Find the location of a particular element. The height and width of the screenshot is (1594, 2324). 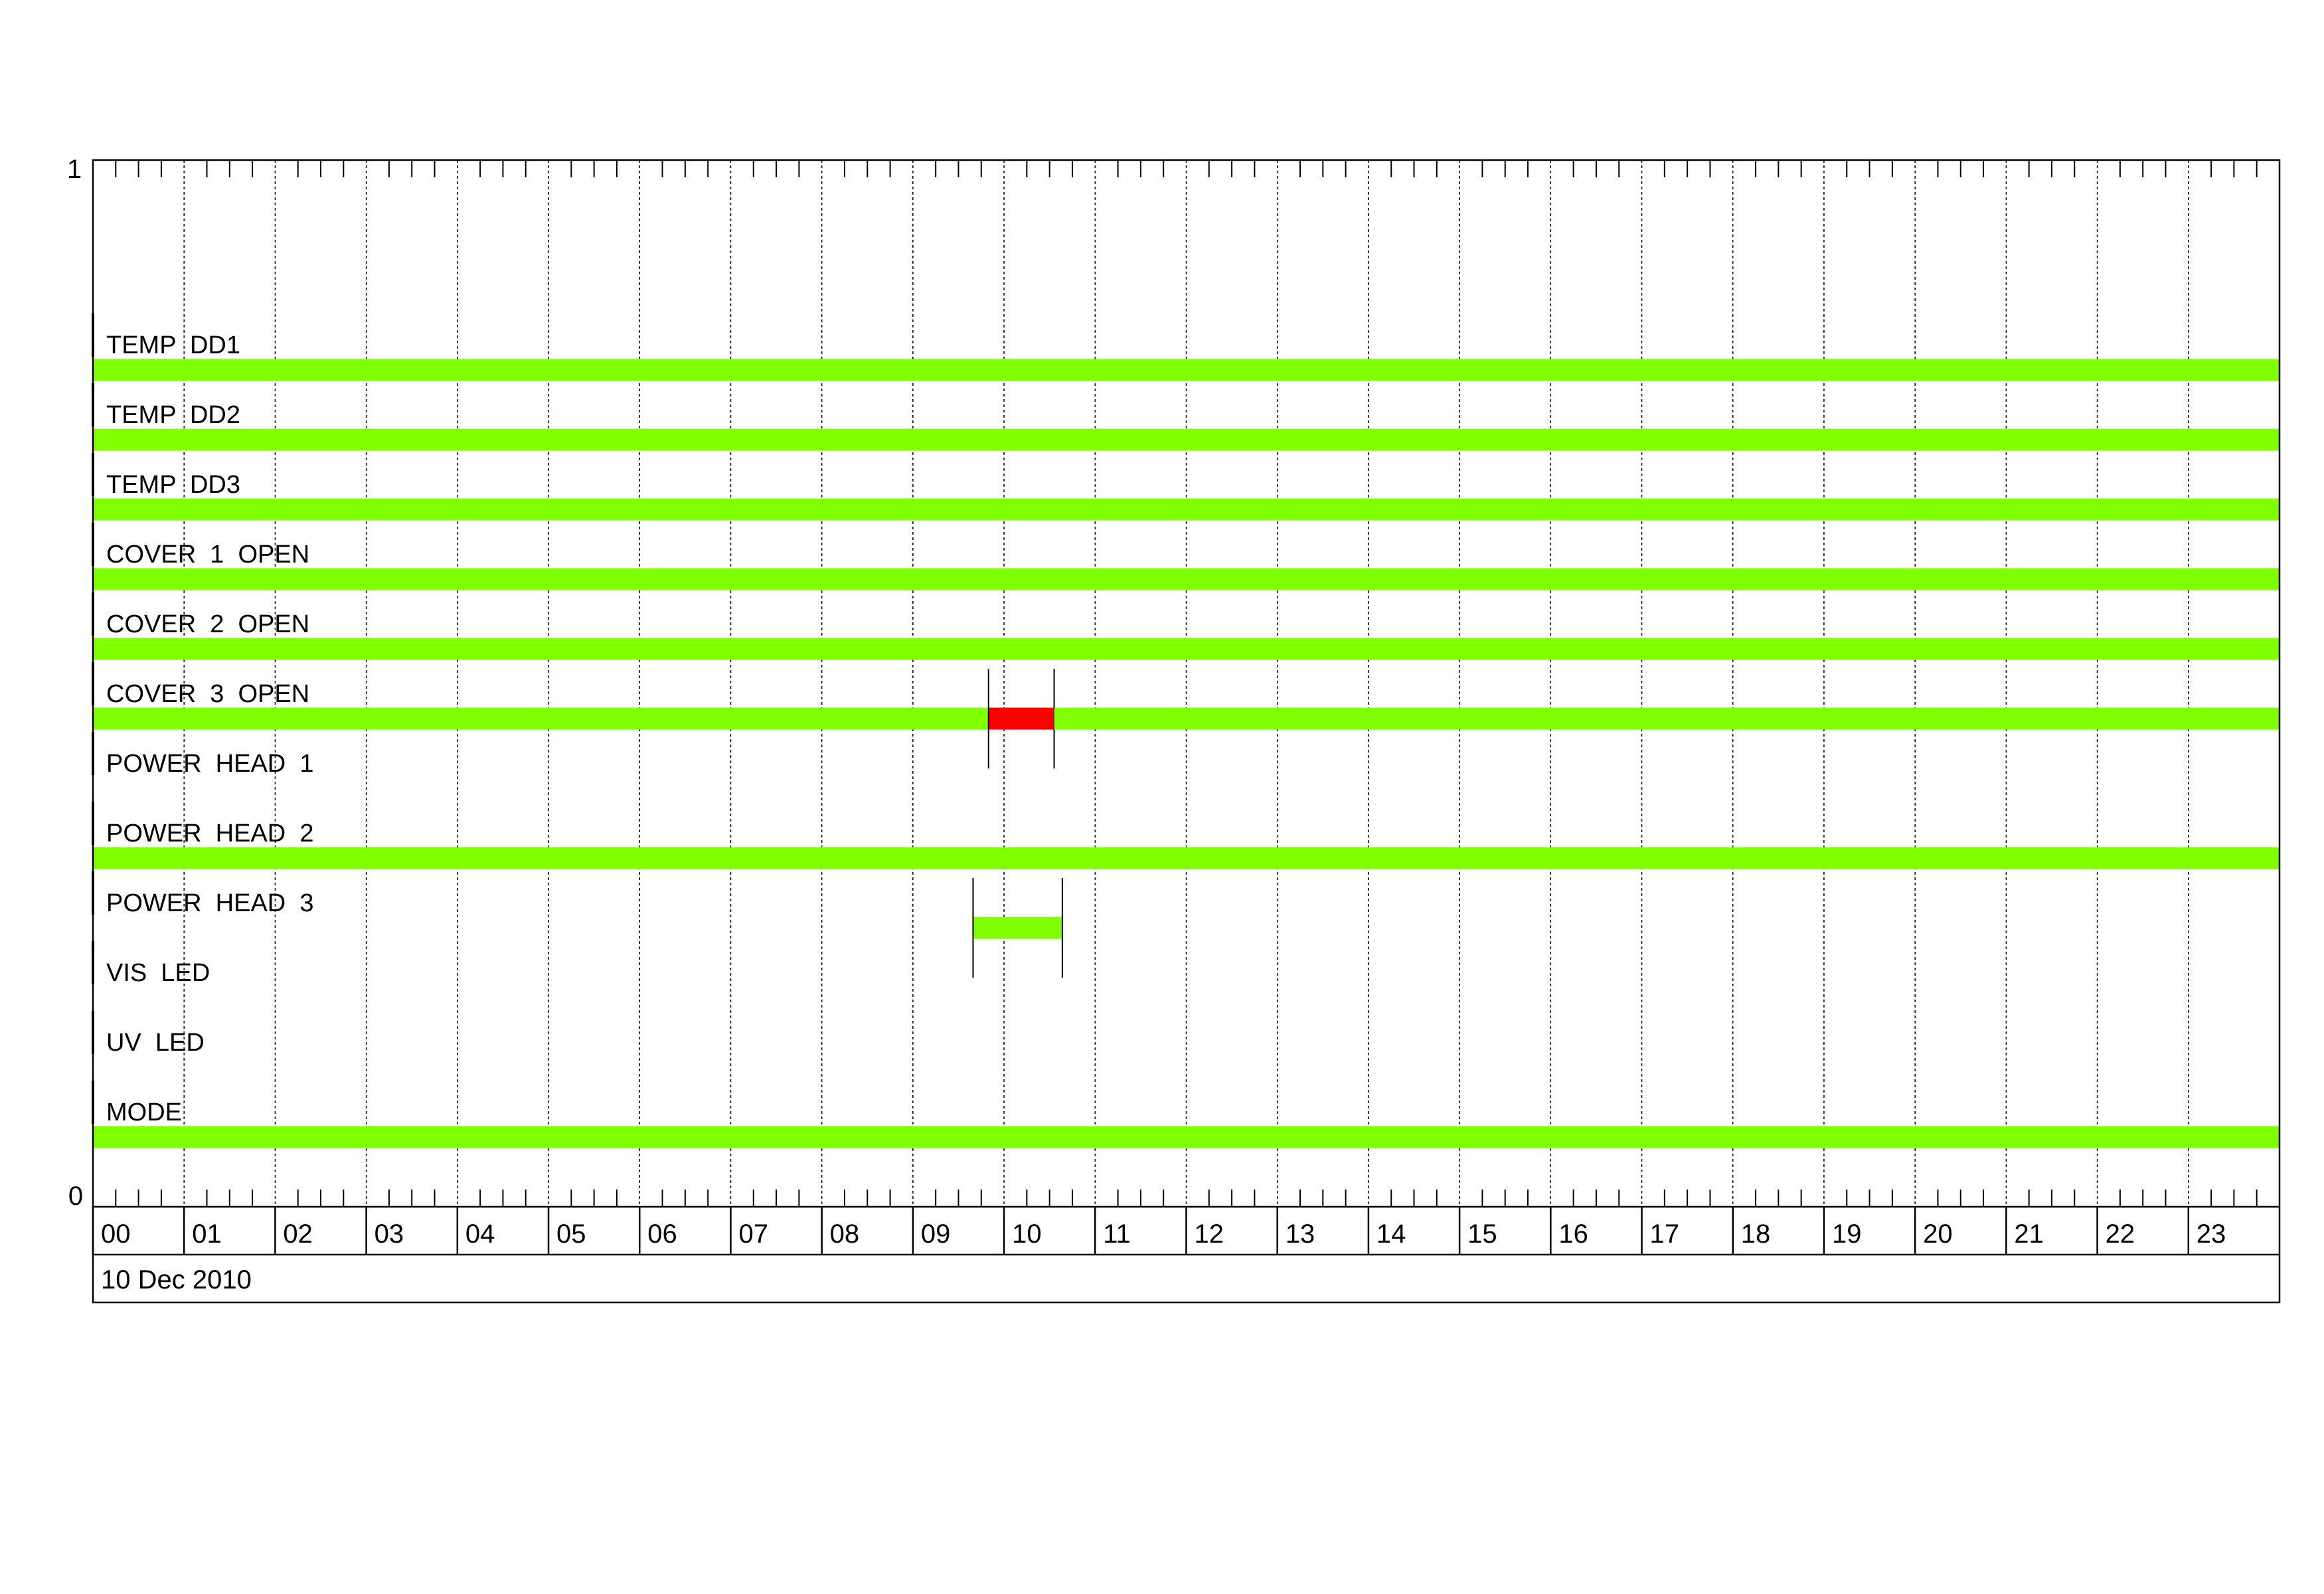

row-label: POWER HEAD 2 is located at coordinates (210, 833).